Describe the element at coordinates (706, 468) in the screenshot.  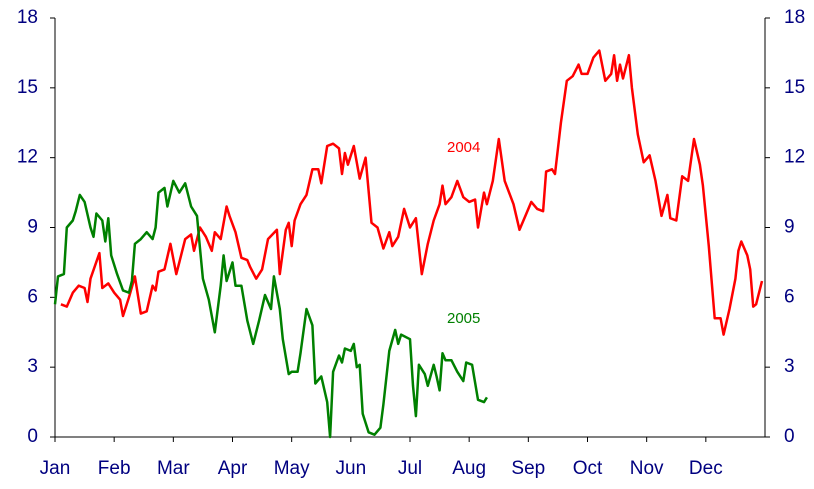
I see `x-tick-label: Dec` at that location.